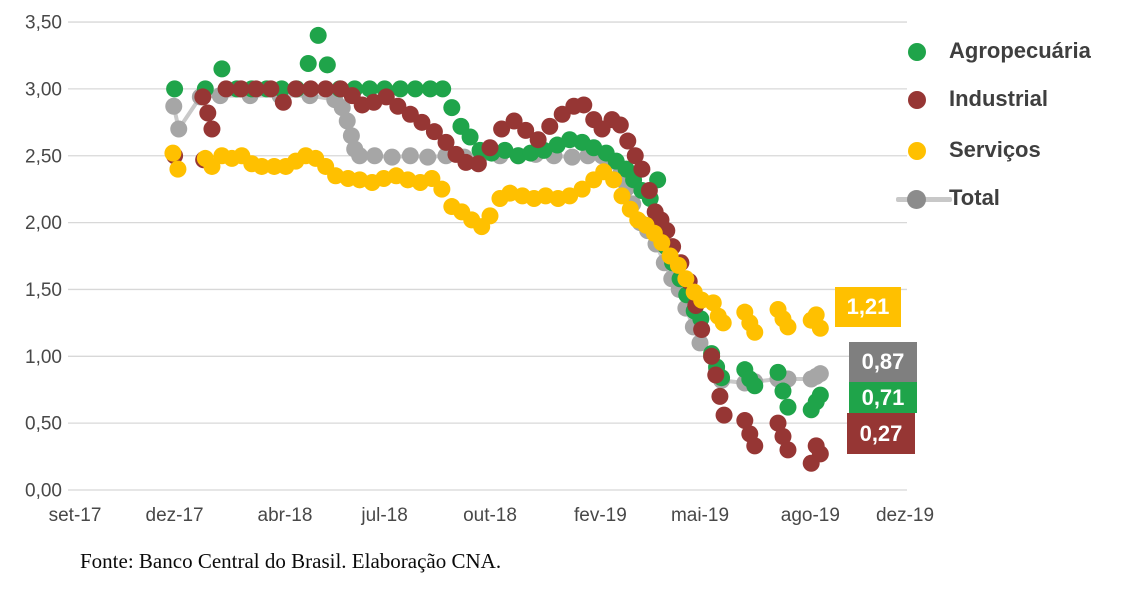 This screenshot has width=1121, height=589. What do you see at coordinates (868, 307) in the screenshot?
I see `end-label-servicos: 1,21` at bounding box center [868, 307].